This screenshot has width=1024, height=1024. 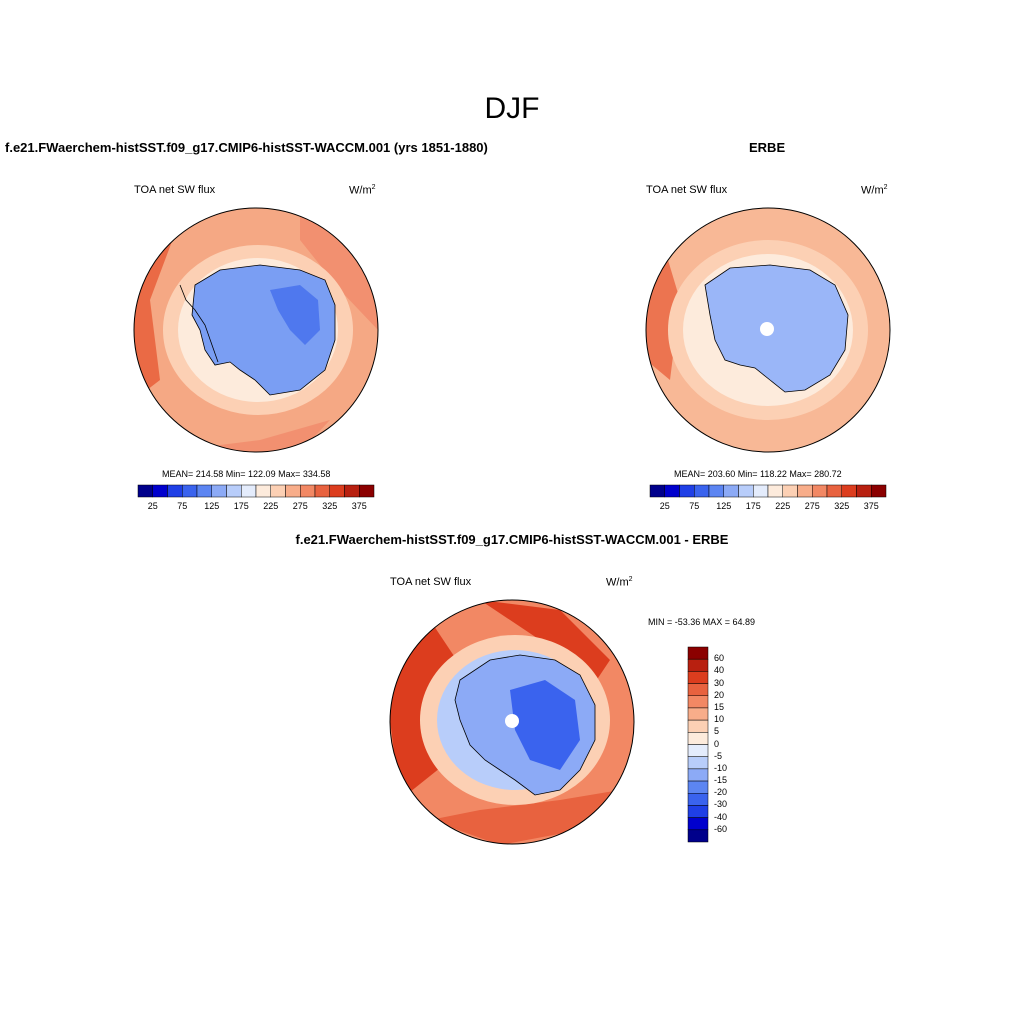 What do you see at coordinates (246, 474) in the screenshot?
I see `model-stats: MEAN= 214.58 Min= 122.09 Max= 334.58` at bounding box center [246, 474].